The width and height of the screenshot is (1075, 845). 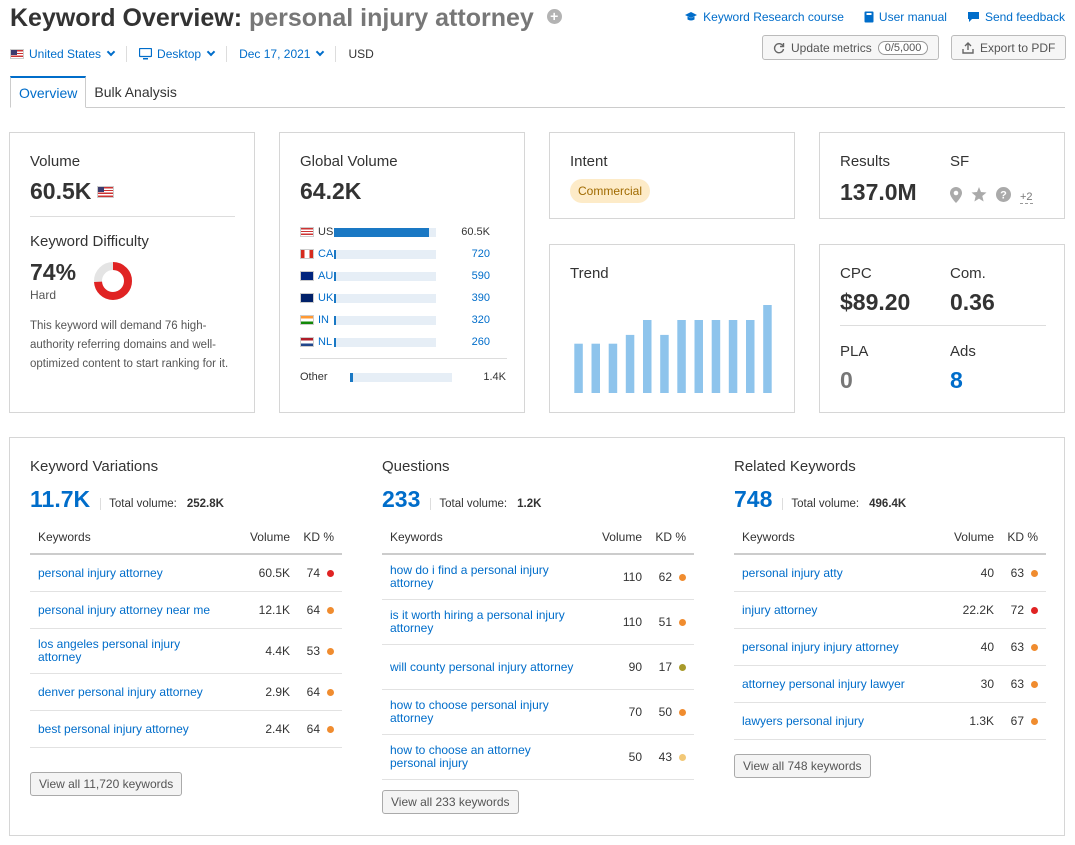 I want to click on sf-more: +2, so click(x=1026, y=197).